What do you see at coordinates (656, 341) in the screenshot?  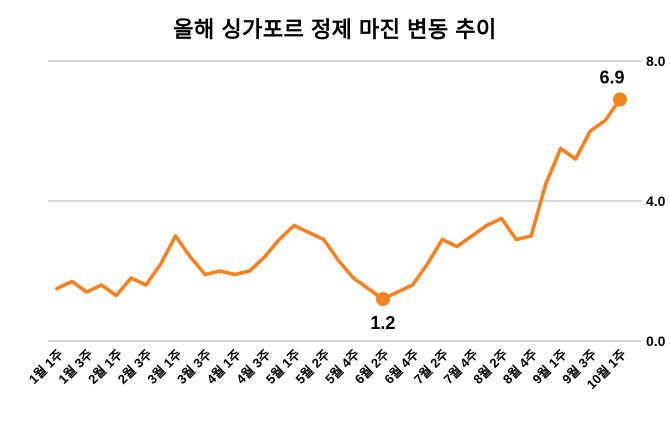 I see `y-tick-label: 0.0` at bounding box center [656, 341].